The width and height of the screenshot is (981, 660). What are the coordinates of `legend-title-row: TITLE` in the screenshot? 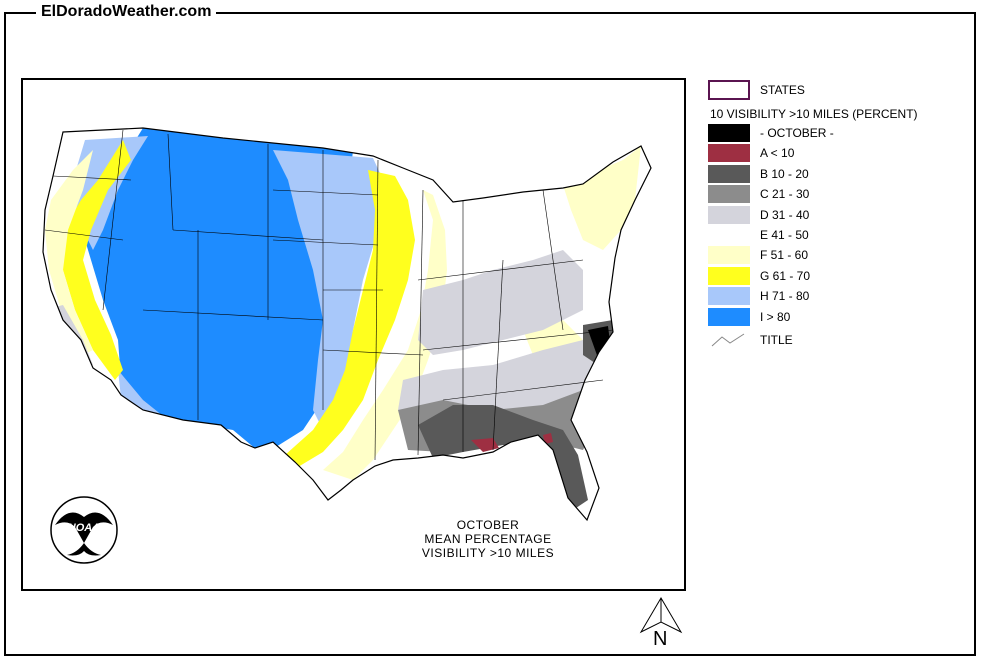 It's located at (838, 340).